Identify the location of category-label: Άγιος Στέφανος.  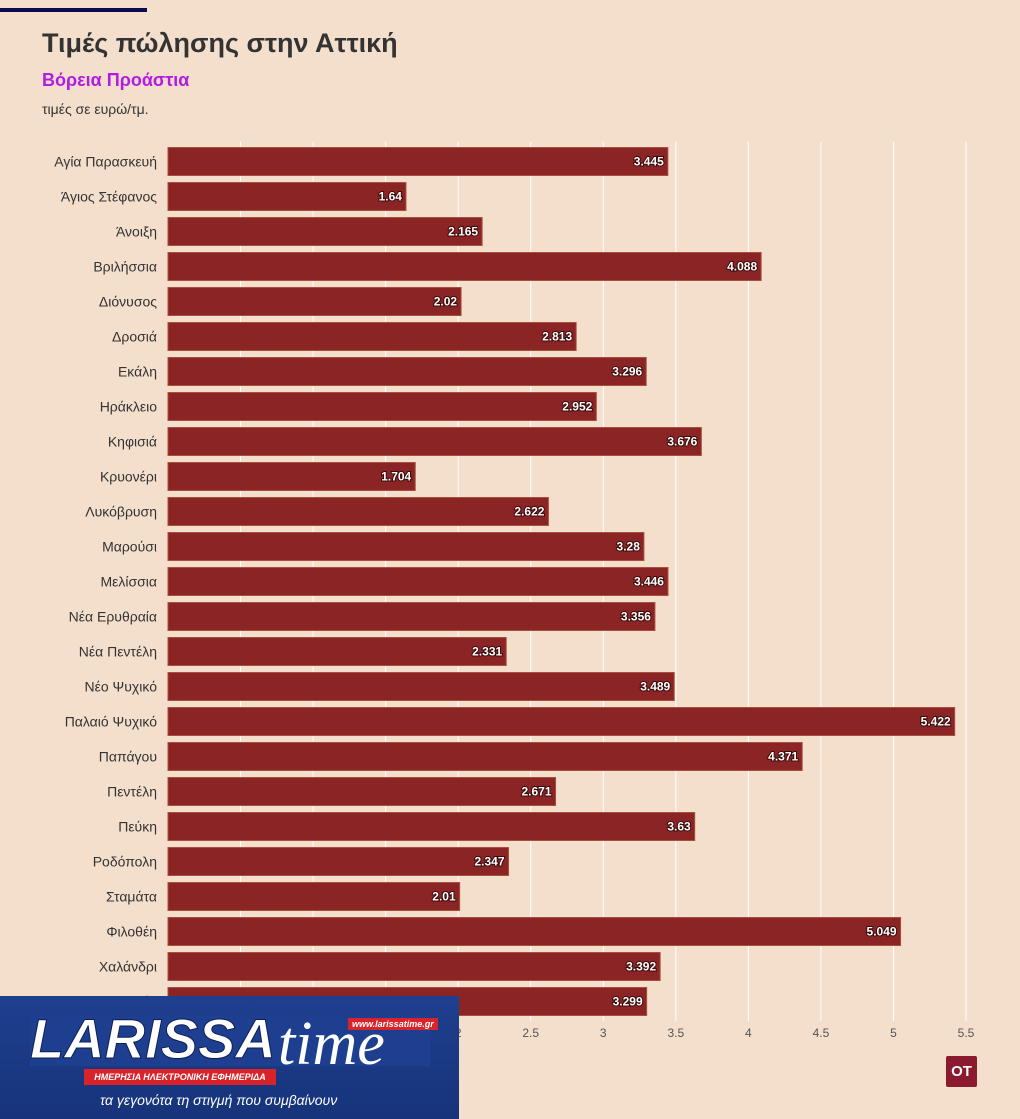
(109, 197).